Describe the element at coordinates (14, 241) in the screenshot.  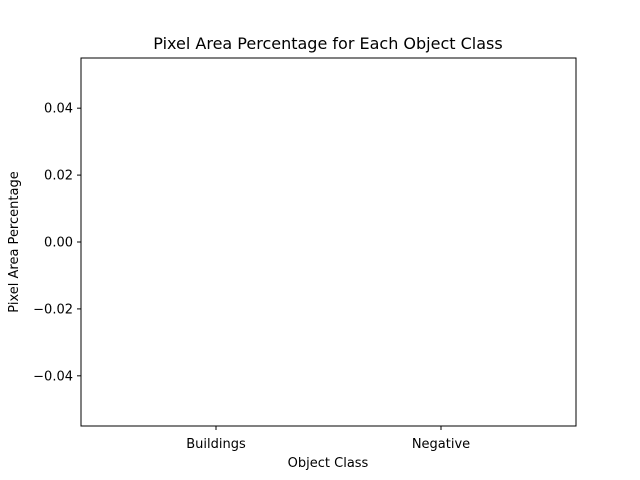
I see `y-axis-label: Pixel Area Percentage` at that location.